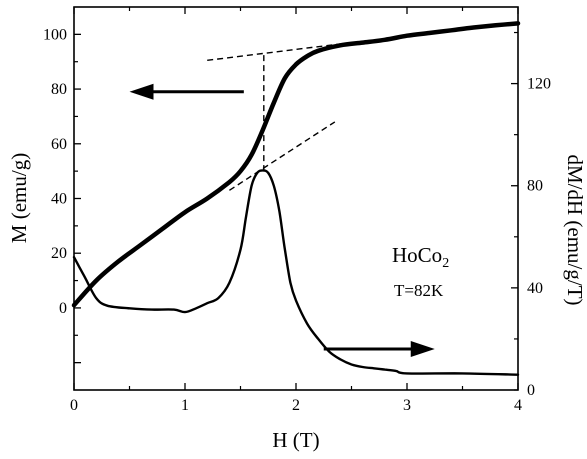  What do you see at coordinates (417, 255) in the screenshot?
I see `compound-base: HoCo` at bounding box center [417, 255].